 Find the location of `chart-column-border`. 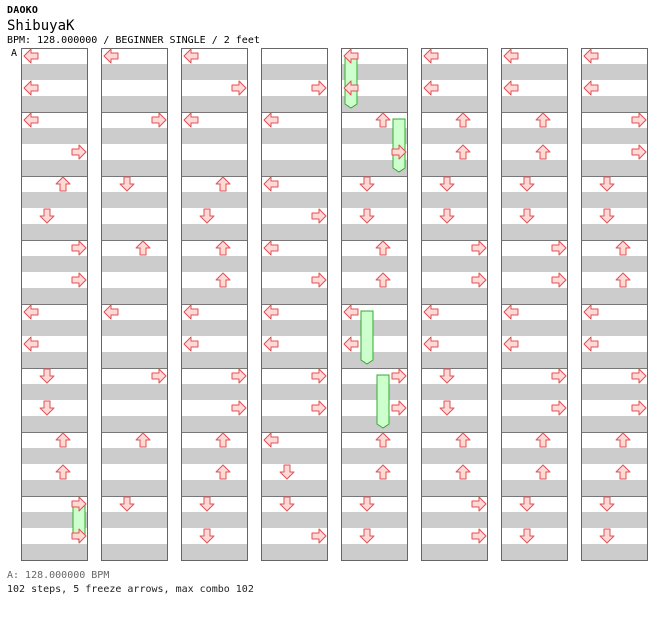

chart-column-border is located at coordinates (534, 304).